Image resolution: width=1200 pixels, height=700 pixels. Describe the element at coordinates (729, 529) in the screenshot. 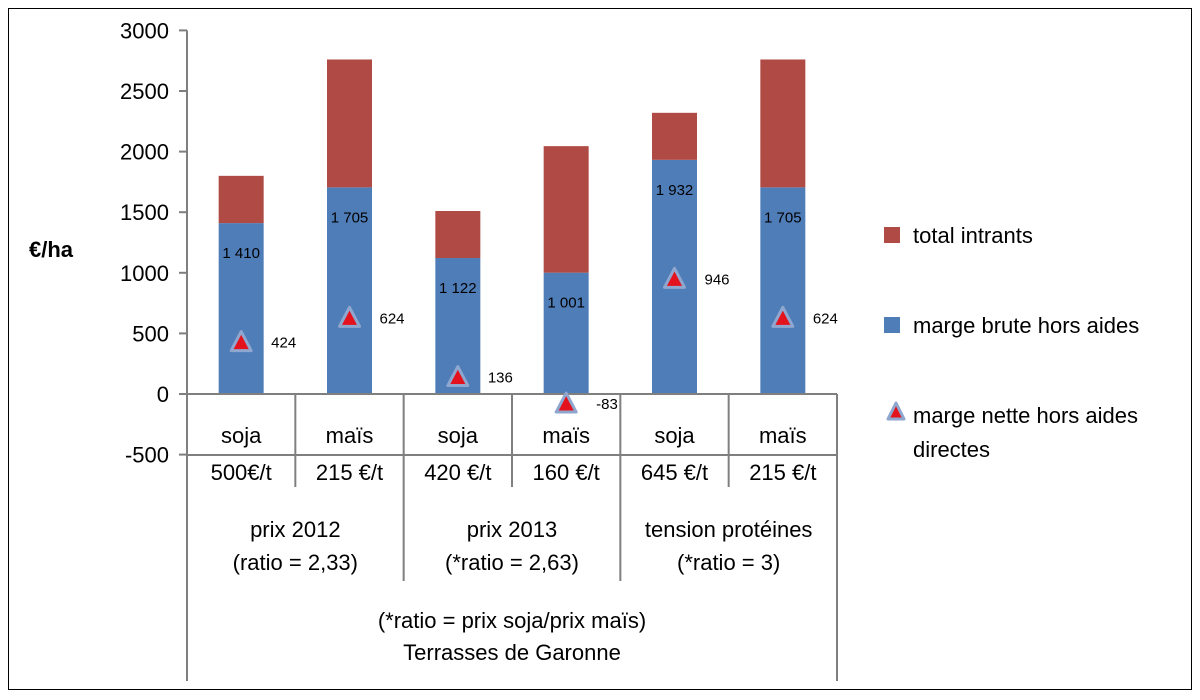

I see `group-label-line1: tension protéines` at that location.